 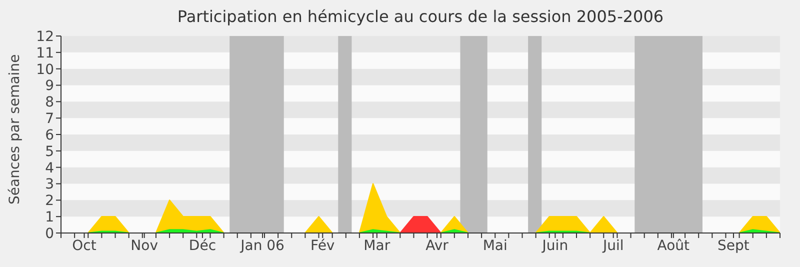 I want to click on x-tick-label: Oct, so click(x=84, y=246).